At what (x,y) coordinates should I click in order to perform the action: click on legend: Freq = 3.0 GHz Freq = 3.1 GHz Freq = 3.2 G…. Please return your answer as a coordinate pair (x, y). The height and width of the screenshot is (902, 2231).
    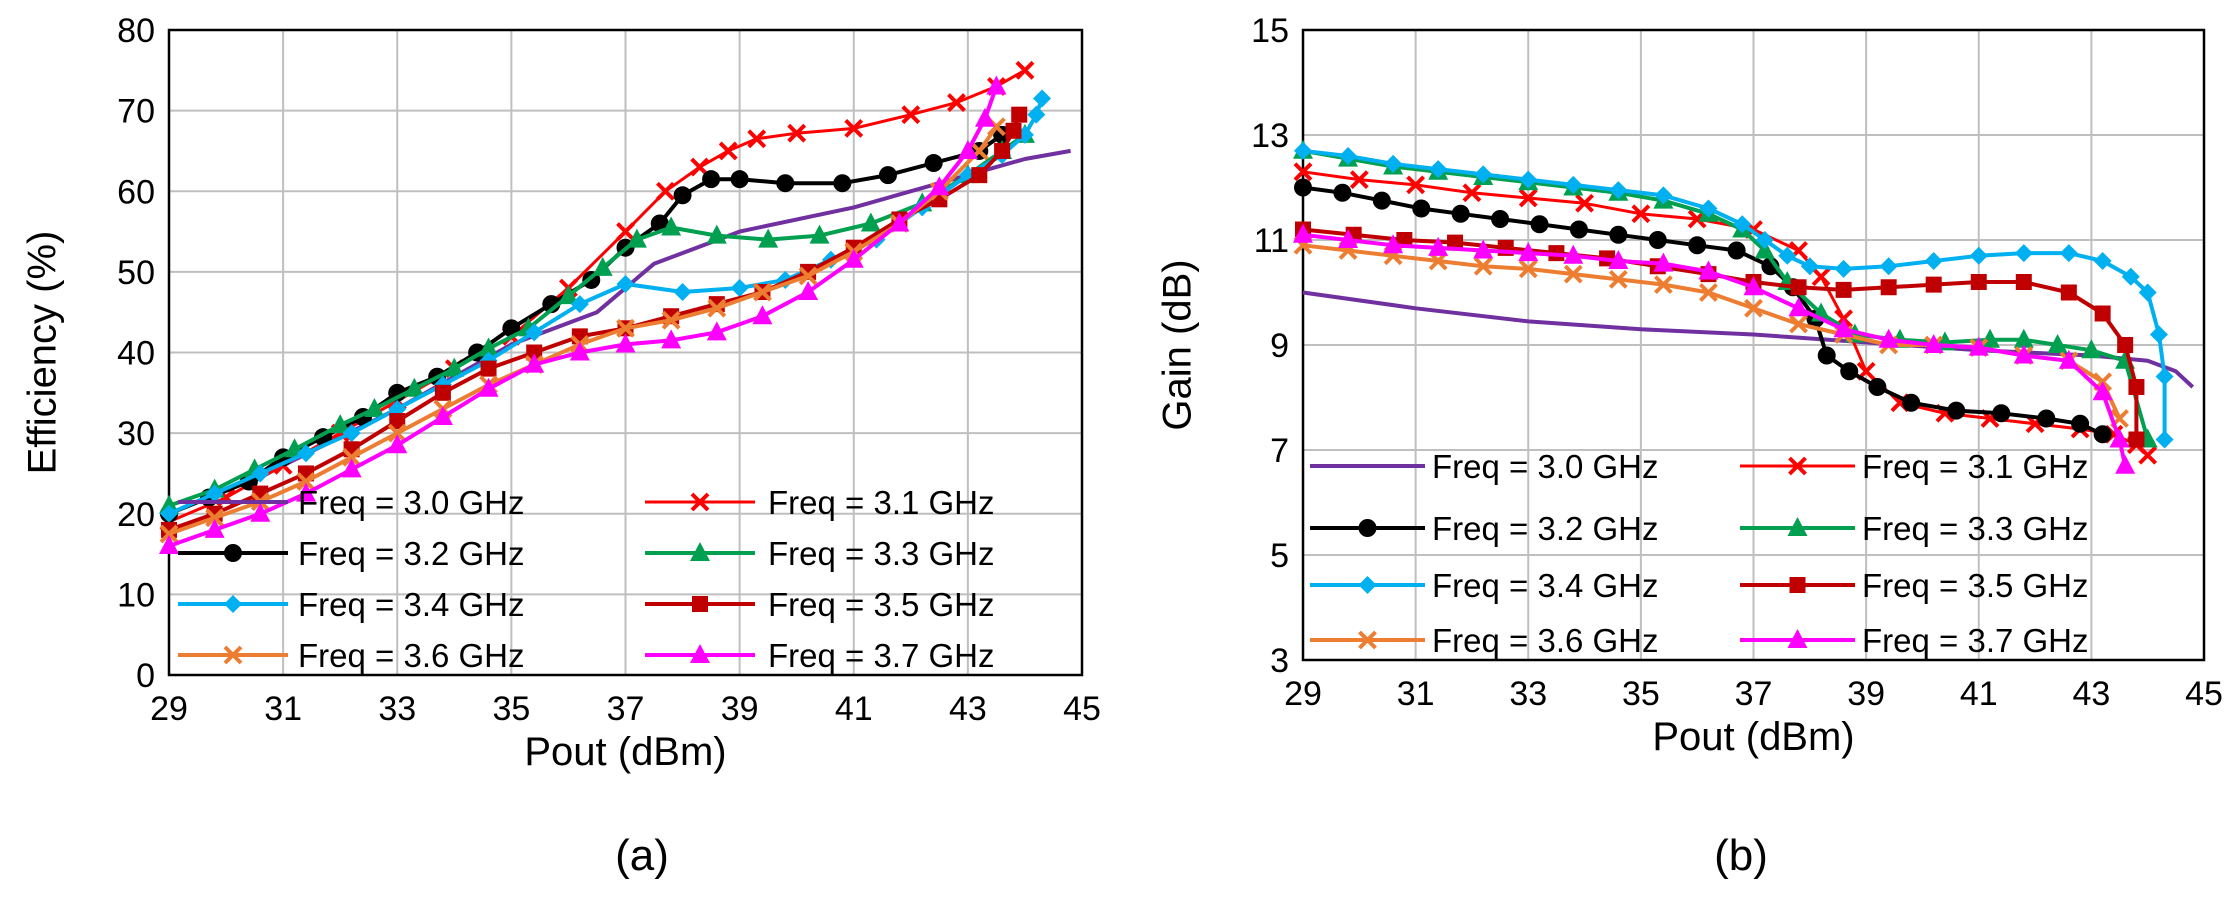
    Looking at the image, I should click on (1699, 553).